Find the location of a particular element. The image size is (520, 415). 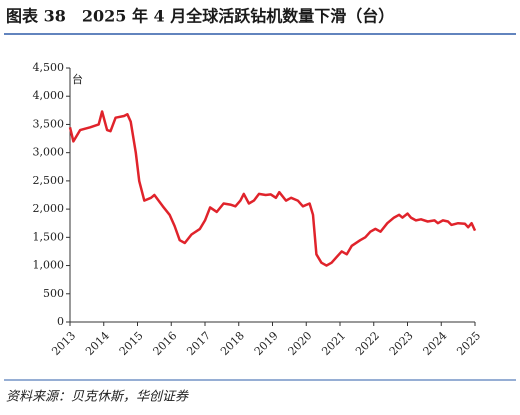

x-tick-label: 2013 is located at coordinates (63, 343).